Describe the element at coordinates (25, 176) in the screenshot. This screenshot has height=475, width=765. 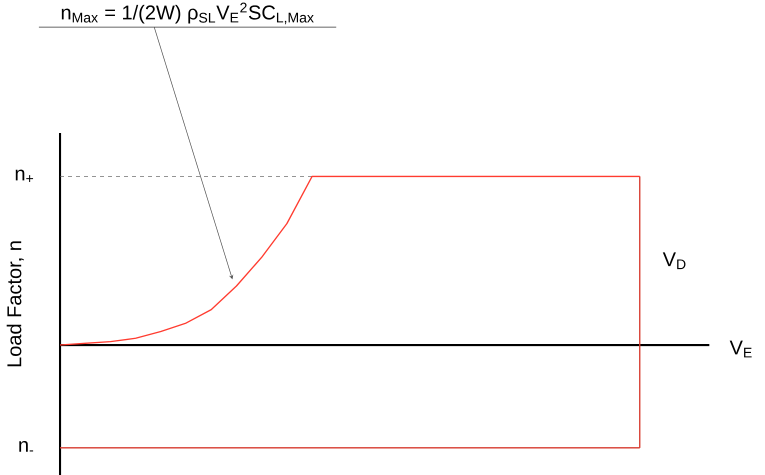
I see `ref-line-label: n$_{+}$` at that location.